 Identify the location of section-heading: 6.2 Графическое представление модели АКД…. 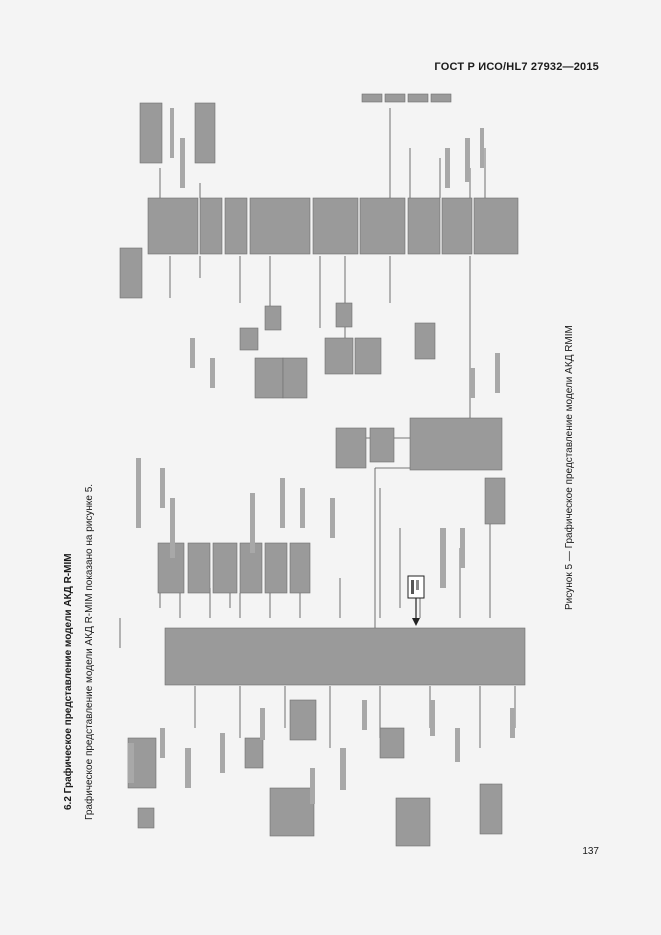
(68, 681).